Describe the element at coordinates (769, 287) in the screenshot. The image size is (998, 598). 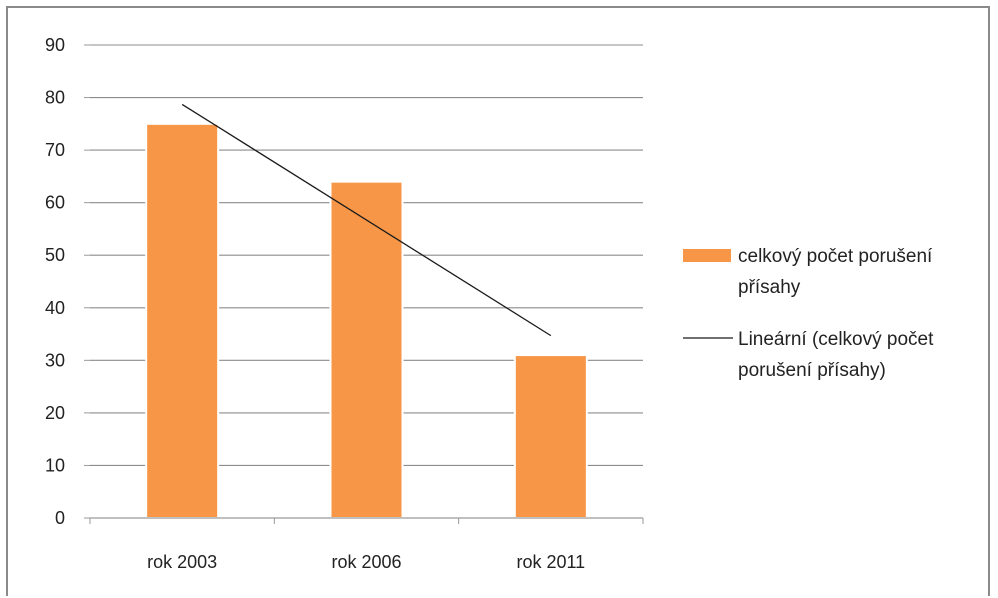
I see `legend-label-series-line2: přísahy` at that location.